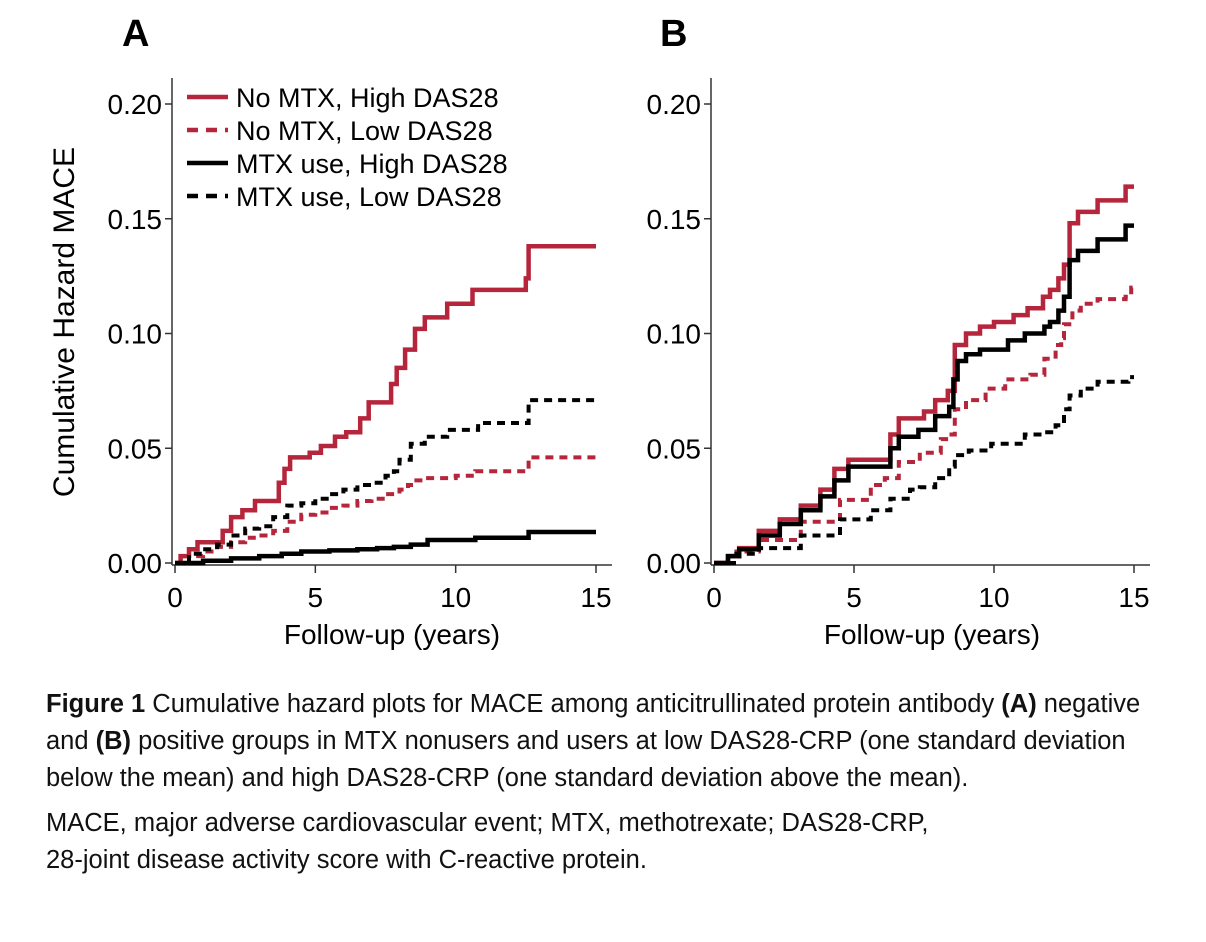 The image size is (1206, 942). I want to click on figure-label: Figure 1, so click(96, 704).